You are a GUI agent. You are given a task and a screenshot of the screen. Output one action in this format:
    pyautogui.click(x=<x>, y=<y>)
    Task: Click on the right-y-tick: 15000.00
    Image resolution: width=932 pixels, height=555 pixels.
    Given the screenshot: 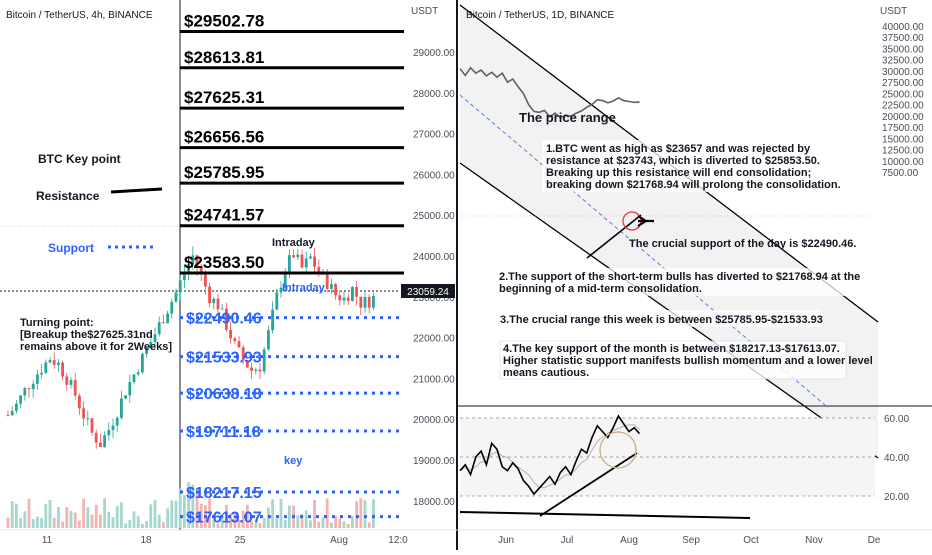 What is the action you would take?
    pyautogui.click(x=903, y=139)
    